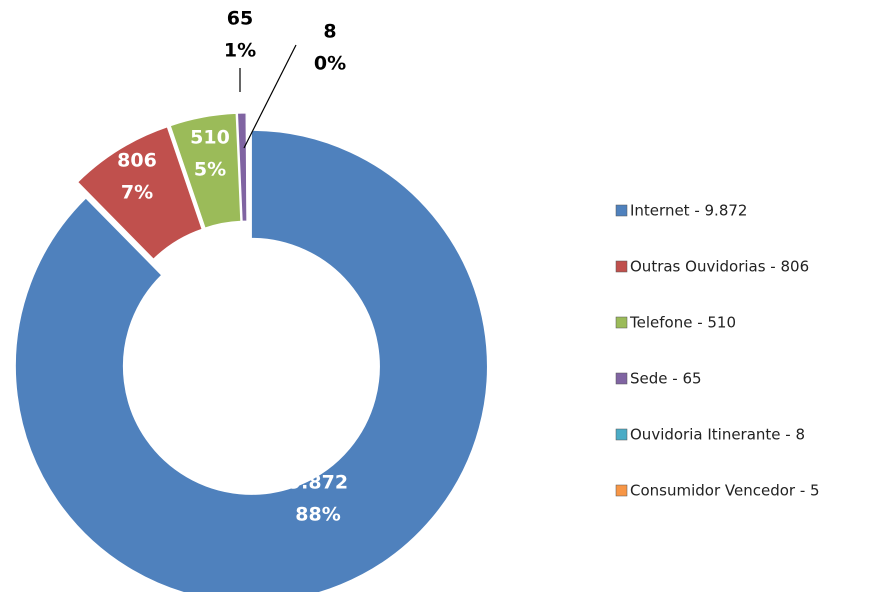 This screenshot has width=887, height=592. What do you see at coordinates (240, 51) in the screenshot?
I see `percent-label: 1%` at bounding box center [240, 51].